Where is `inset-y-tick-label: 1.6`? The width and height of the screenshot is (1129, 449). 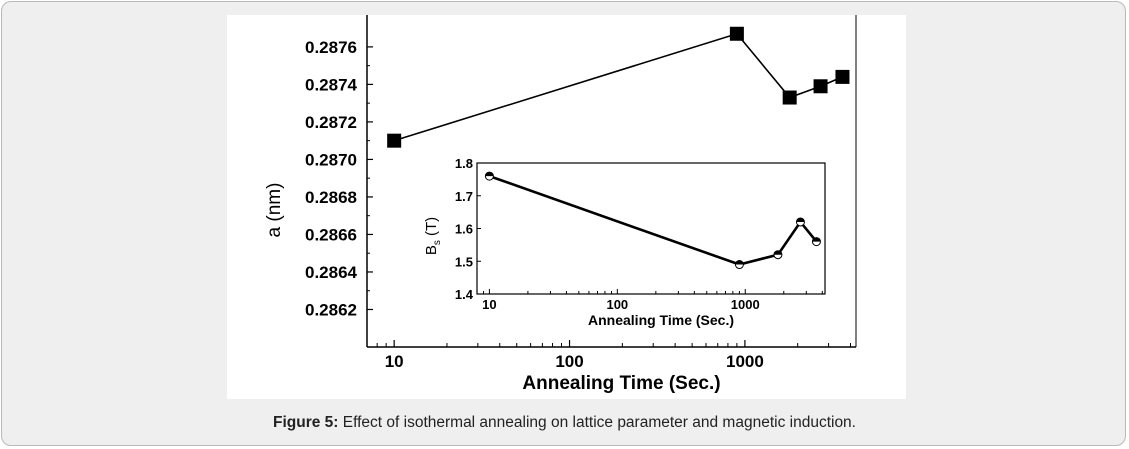 inset-y-tick-label: 1.6 is located at coordinates (464, 229).